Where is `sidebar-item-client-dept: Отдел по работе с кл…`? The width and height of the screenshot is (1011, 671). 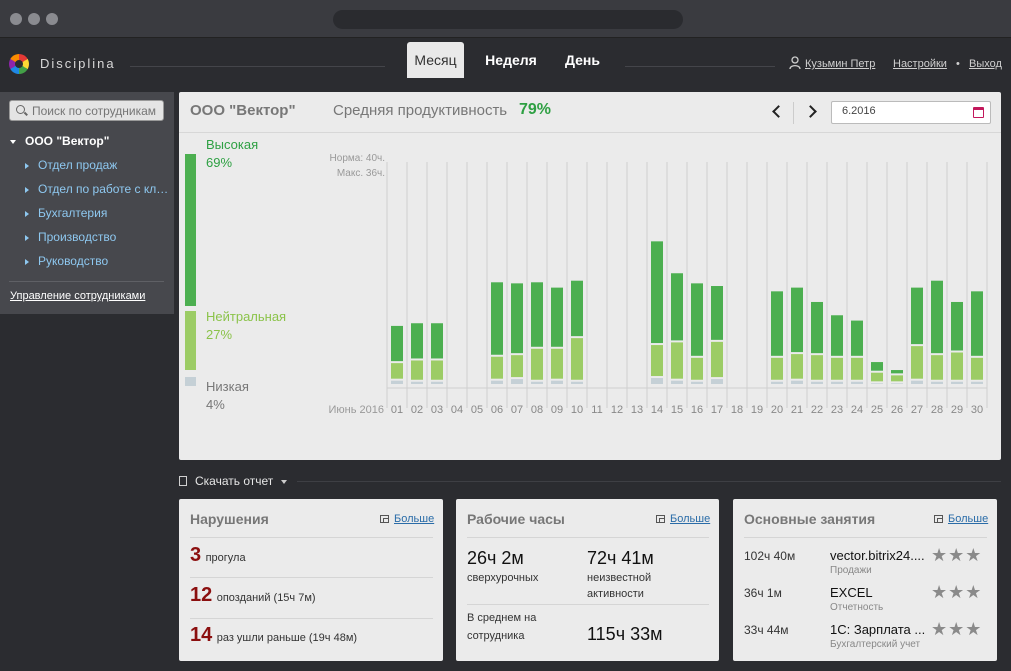 sidebar-item-client-dept: Отдел по работе с кл… is located at coordinates (96, 189).